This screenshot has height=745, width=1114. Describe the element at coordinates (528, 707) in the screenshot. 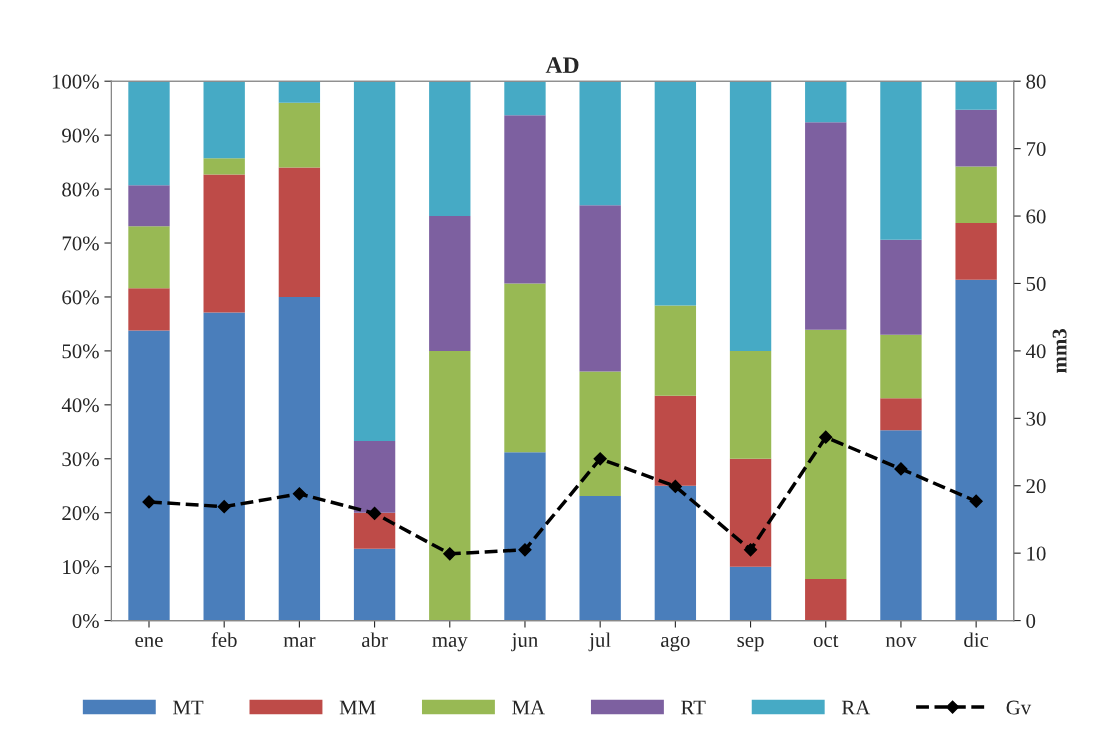

I see `legend-label: MA` at that location.